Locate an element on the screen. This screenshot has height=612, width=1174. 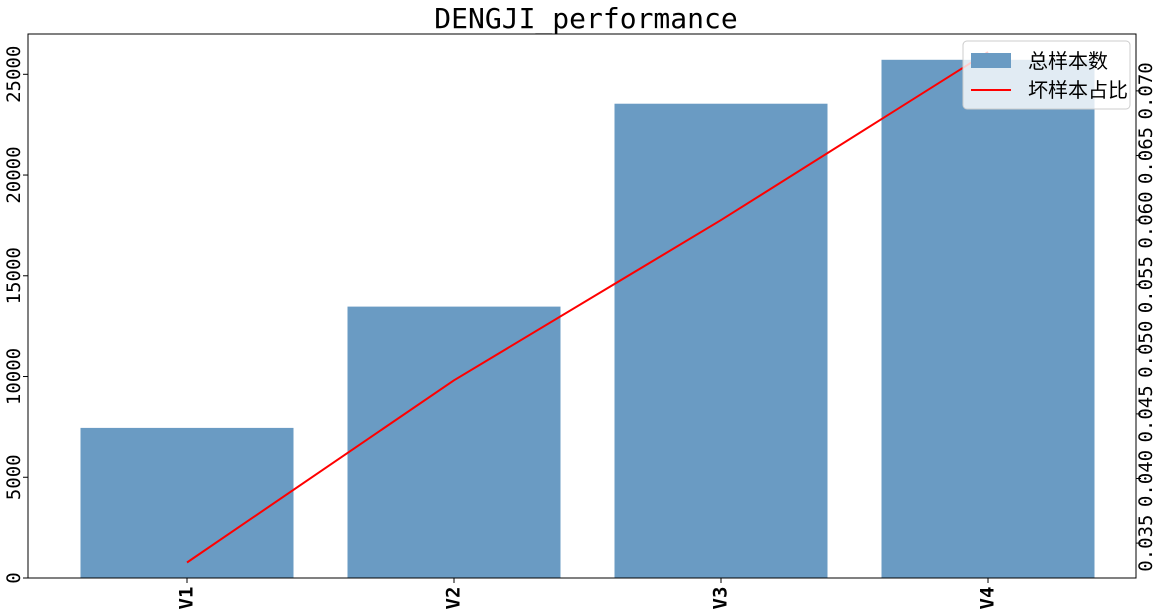
legend-label-line: 坏样本占比 is located at coordinates (1078, 90).